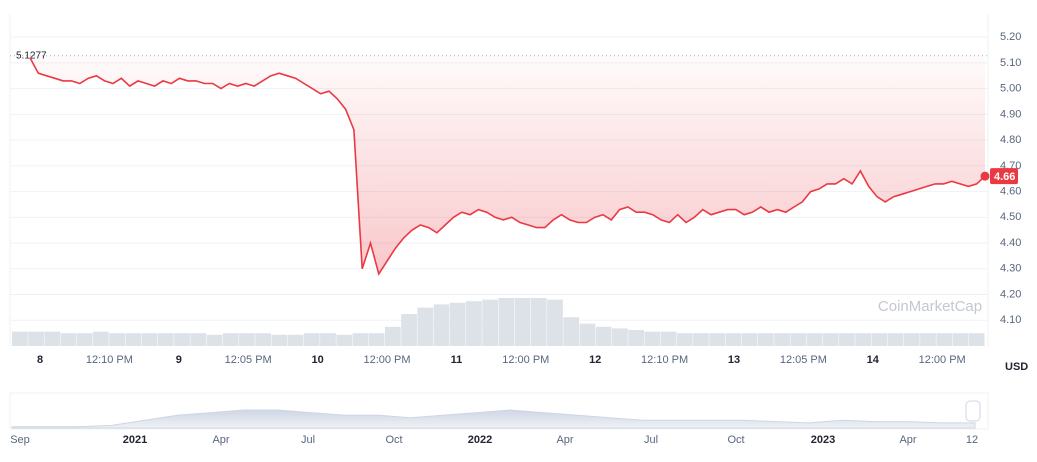 The width and height of the screenshot is (1037, 462). Describe the element at coordinates (1010, 269) in the screenshot. I see `y-tick-label: 4.30` at that location.